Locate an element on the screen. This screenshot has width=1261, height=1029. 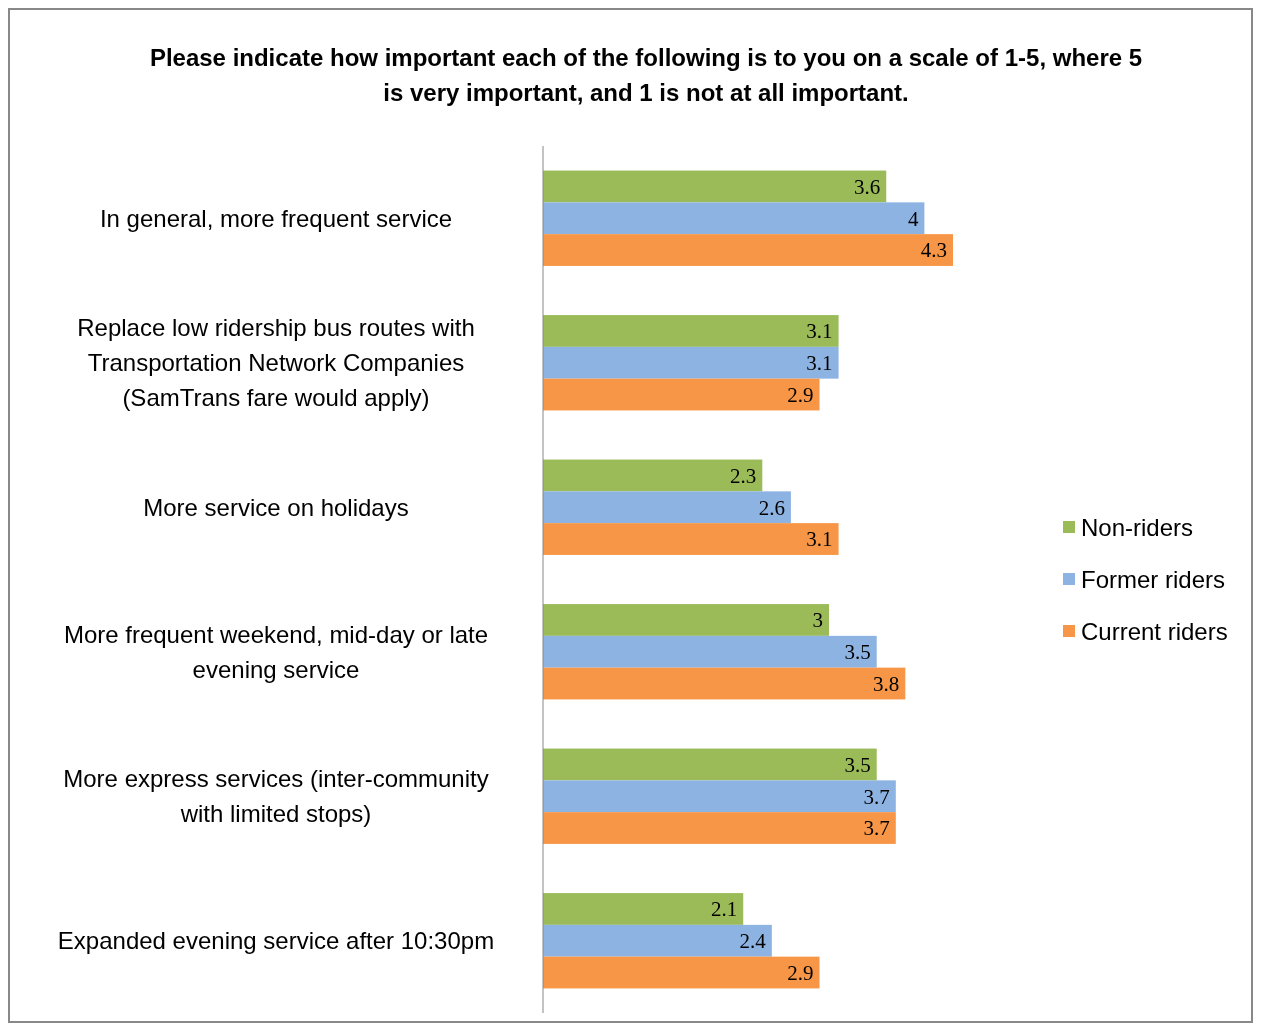
legend-label: Former riders is located at coordinates (1153, 580).